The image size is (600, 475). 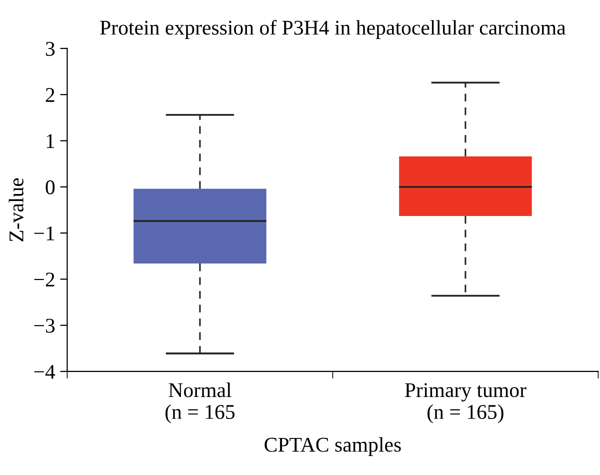 I want to click on y-tick-label: −1, so click(x=44, y=233).